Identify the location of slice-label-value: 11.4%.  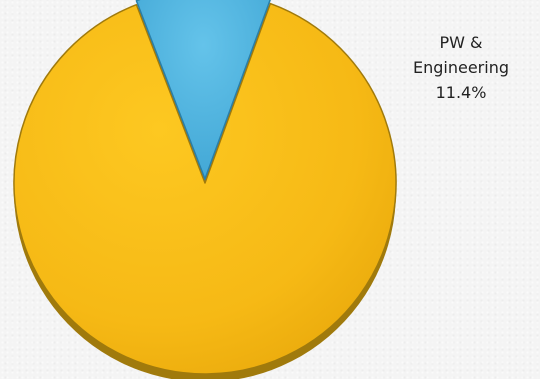
(461, 92).